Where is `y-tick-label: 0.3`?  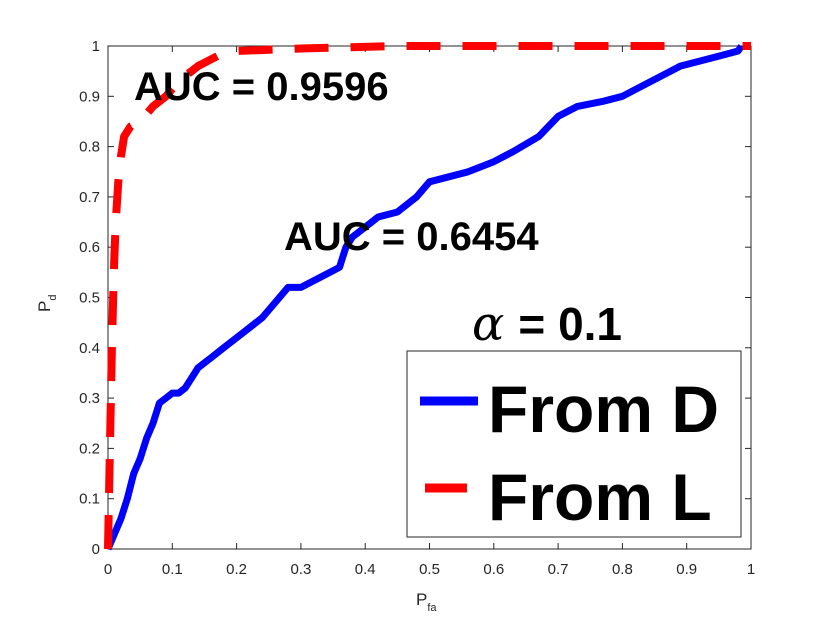 y-tick-label: 0.3 is located at coordinates (89, 398).